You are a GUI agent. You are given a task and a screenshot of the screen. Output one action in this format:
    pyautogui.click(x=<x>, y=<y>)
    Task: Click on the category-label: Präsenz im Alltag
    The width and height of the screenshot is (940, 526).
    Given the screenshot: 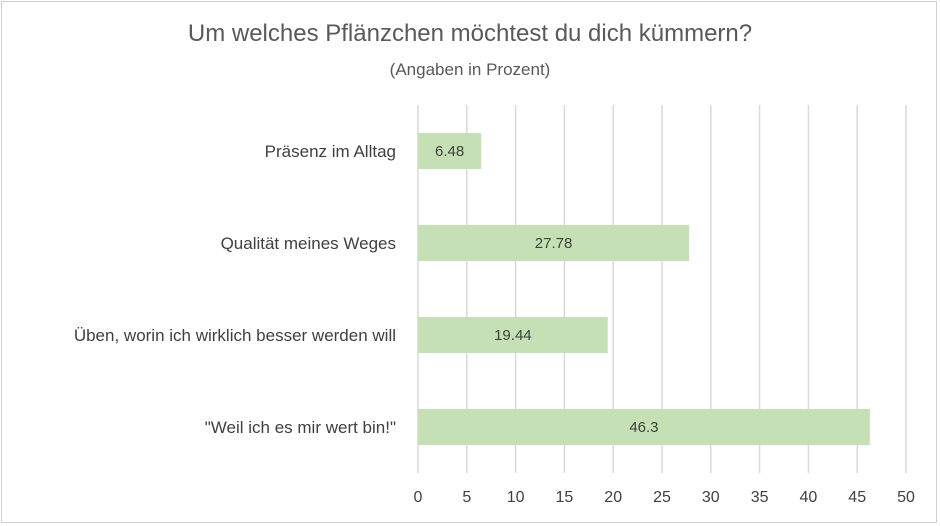 What is the action you would take?
    pyautogui.click(x=330, y=151)
    